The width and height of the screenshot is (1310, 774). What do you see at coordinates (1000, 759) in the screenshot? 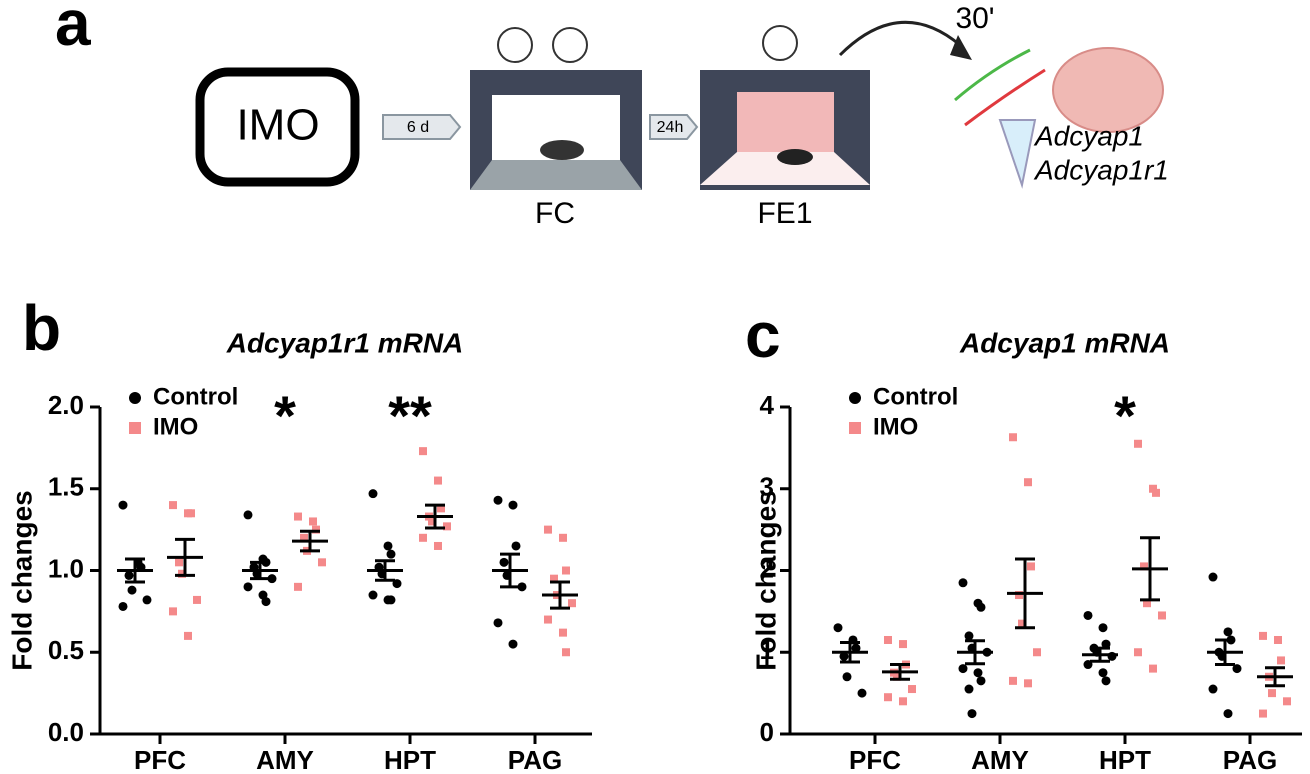
I see `x-tick-label: AMY` at bounding box center [1000, 759].